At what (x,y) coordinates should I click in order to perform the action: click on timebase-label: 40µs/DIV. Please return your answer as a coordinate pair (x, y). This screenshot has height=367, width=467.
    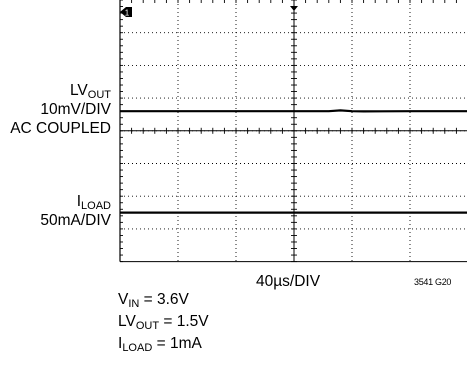
    Looking at the image, I should click on (288, 281).